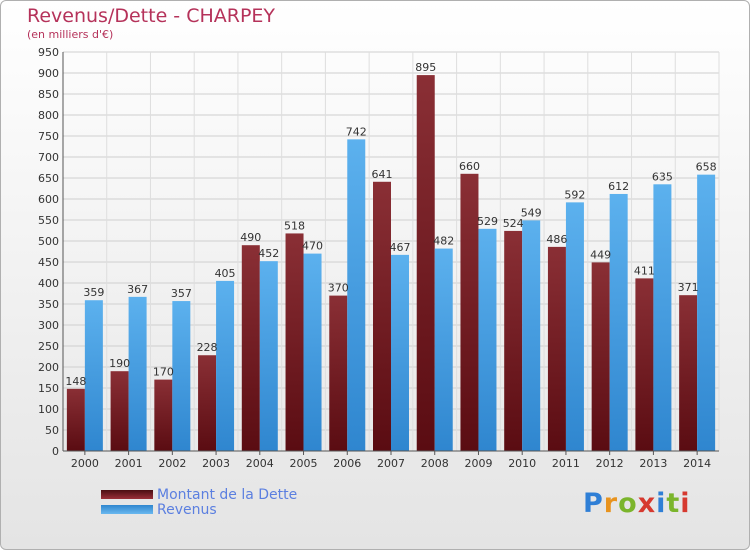 Image resolution: width=750 pixels, height=550 pixels. Describe the element at coordinates (48, 199) in the screenshot. I see `y-tick-label: 600` at that location.